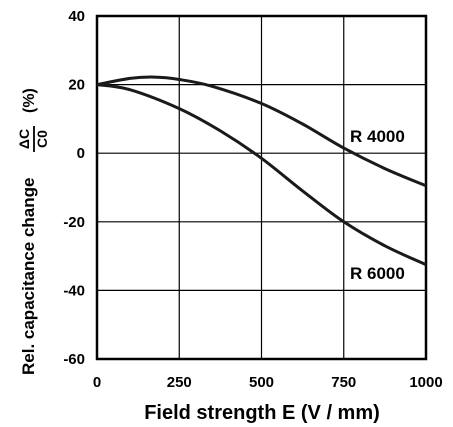 The height and width of the screenshot is (427, 453). What do you see at coordinates (74, 359) in the screenshot?
I see `y-tick-label: -60` at bounding box center [74, 359].